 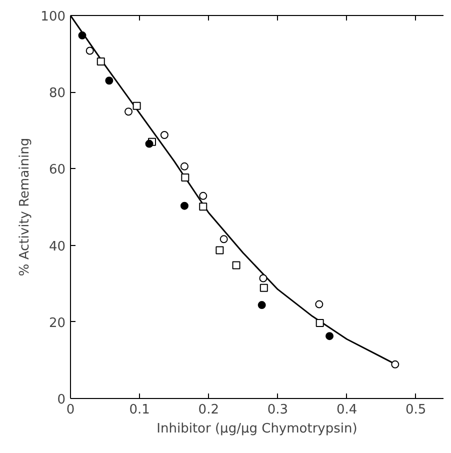 What do you see at coordinates (277, 410) in the screenshot?
I see `x-tick-label: 0.3` at bounding box center [277, 410].